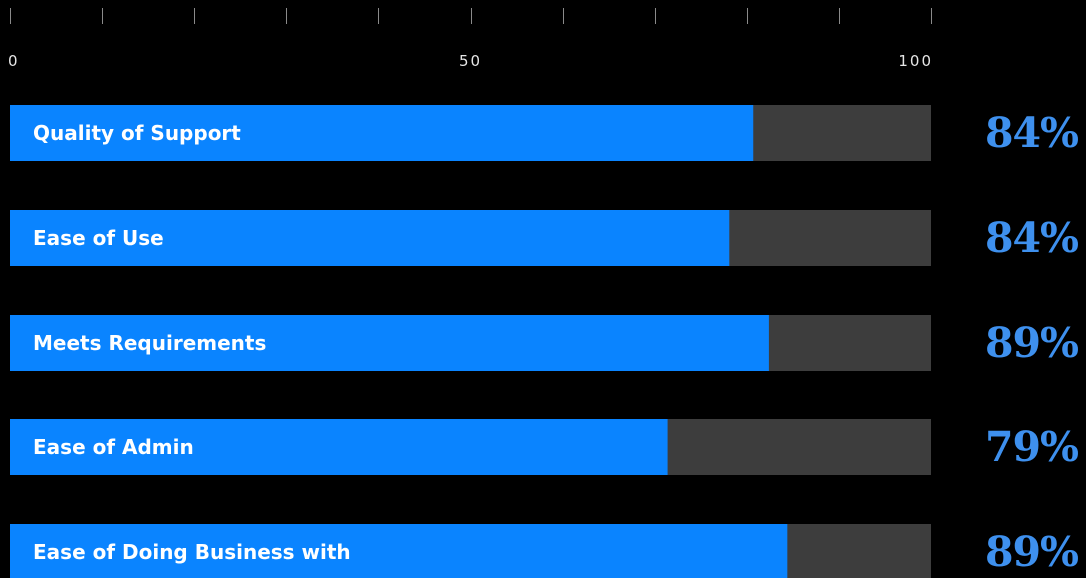  I want to click on x-tick-label: 0, so click(14, 61).